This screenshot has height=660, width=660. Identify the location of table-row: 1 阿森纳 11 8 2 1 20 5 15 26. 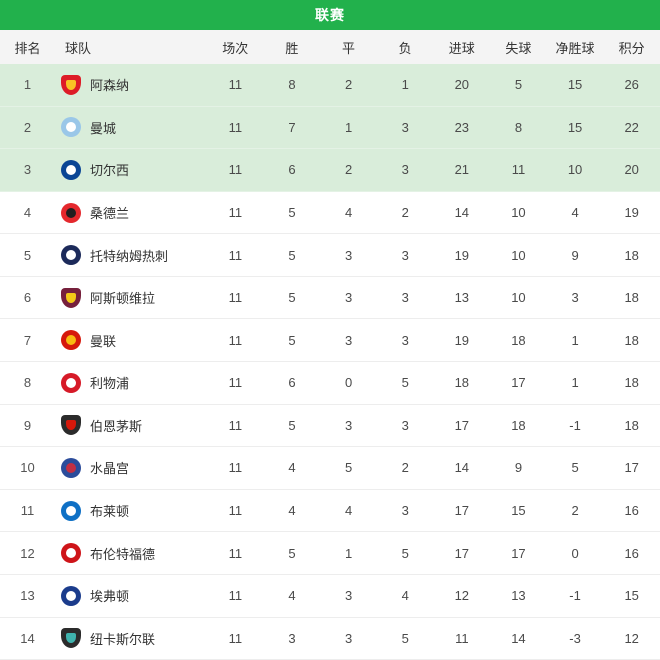
(330, 85).